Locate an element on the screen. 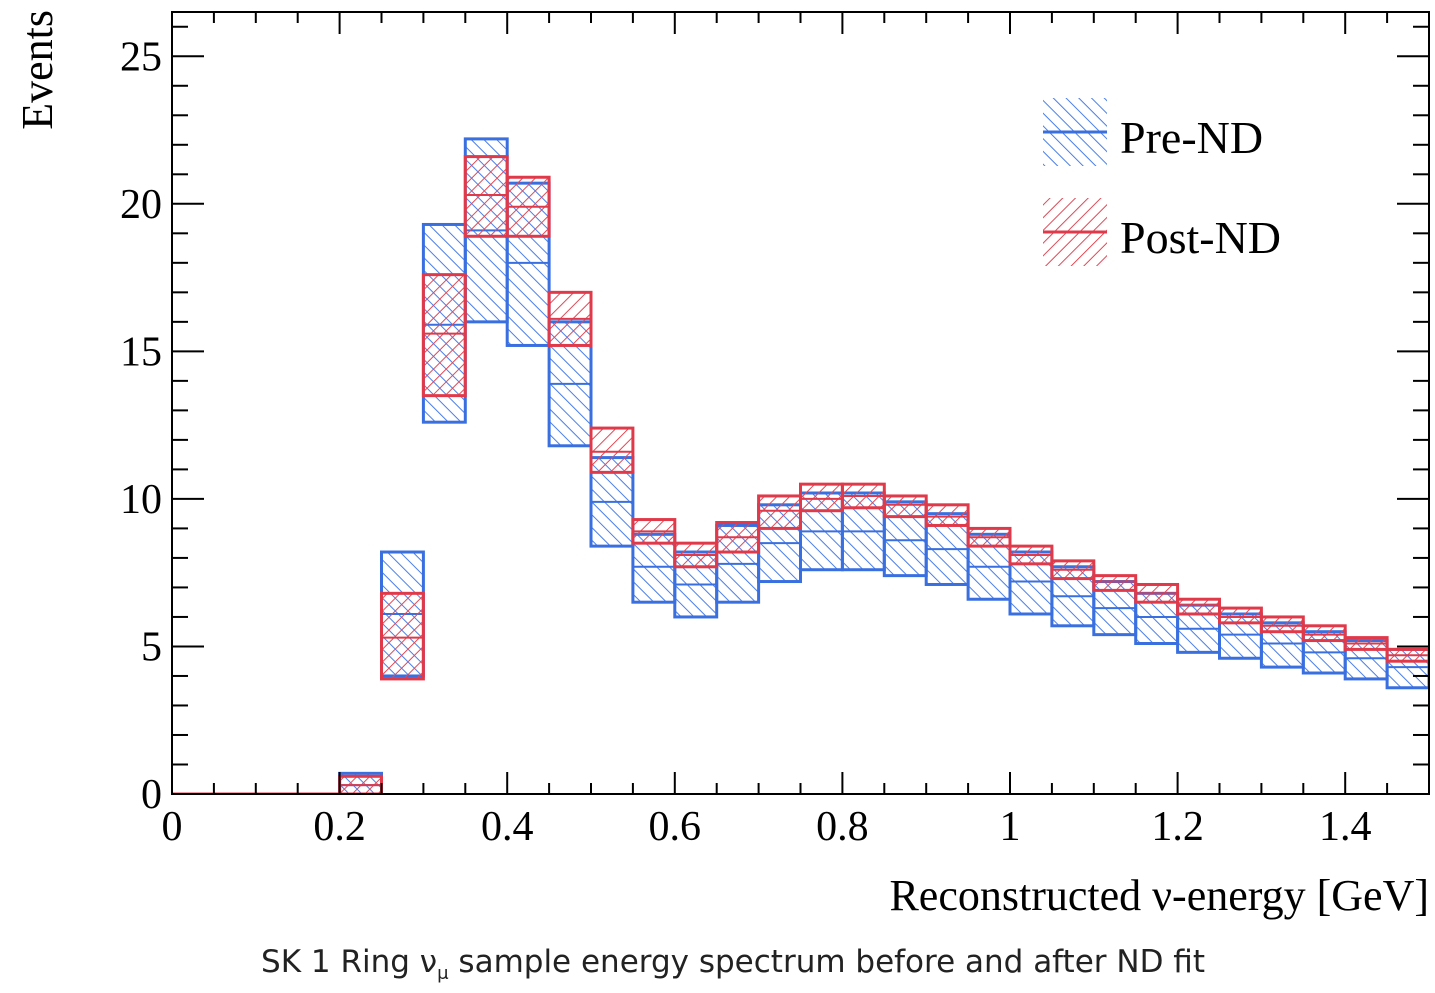  y-tick-label-1: 5 is located at coordinates (151, 647).